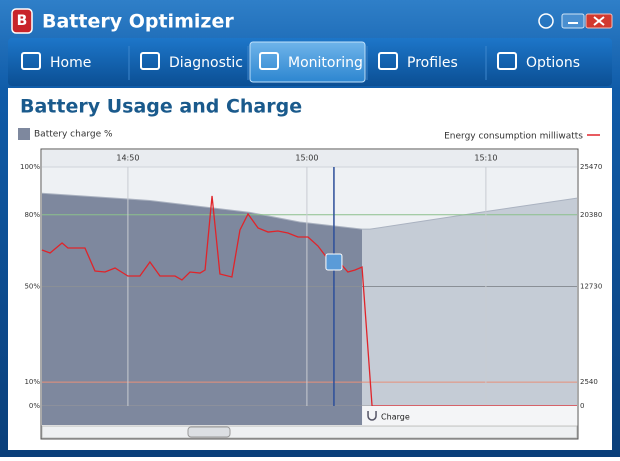  What do you see at coordinates (599, 21) in the screenshot?
I see `close-icon` at bounding box center [599, 21].